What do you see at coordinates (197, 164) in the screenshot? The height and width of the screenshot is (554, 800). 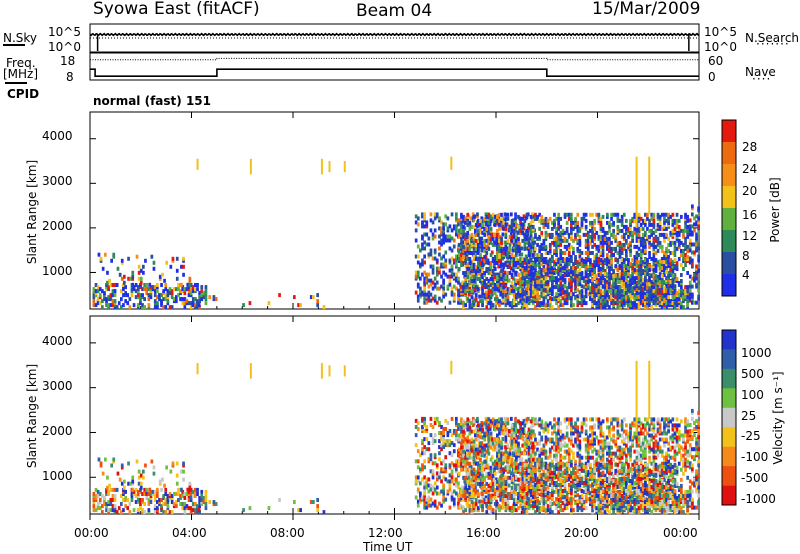 I see `power-echo-streak` at bounding box center [197, 164].